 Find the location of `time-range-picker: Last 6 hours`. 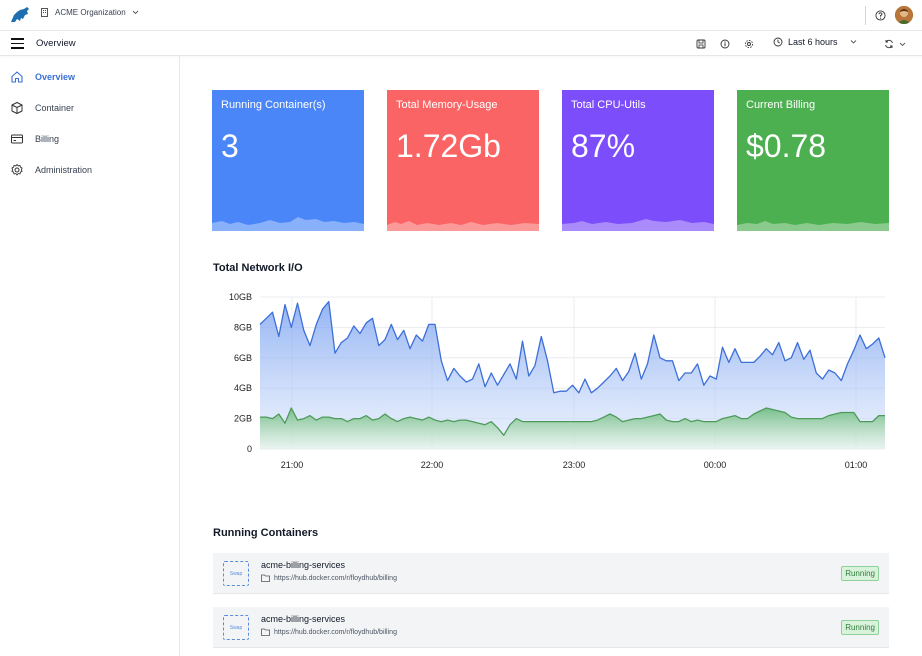

time-range-picker: Last 6 hours is located at coordinates (815, 42).